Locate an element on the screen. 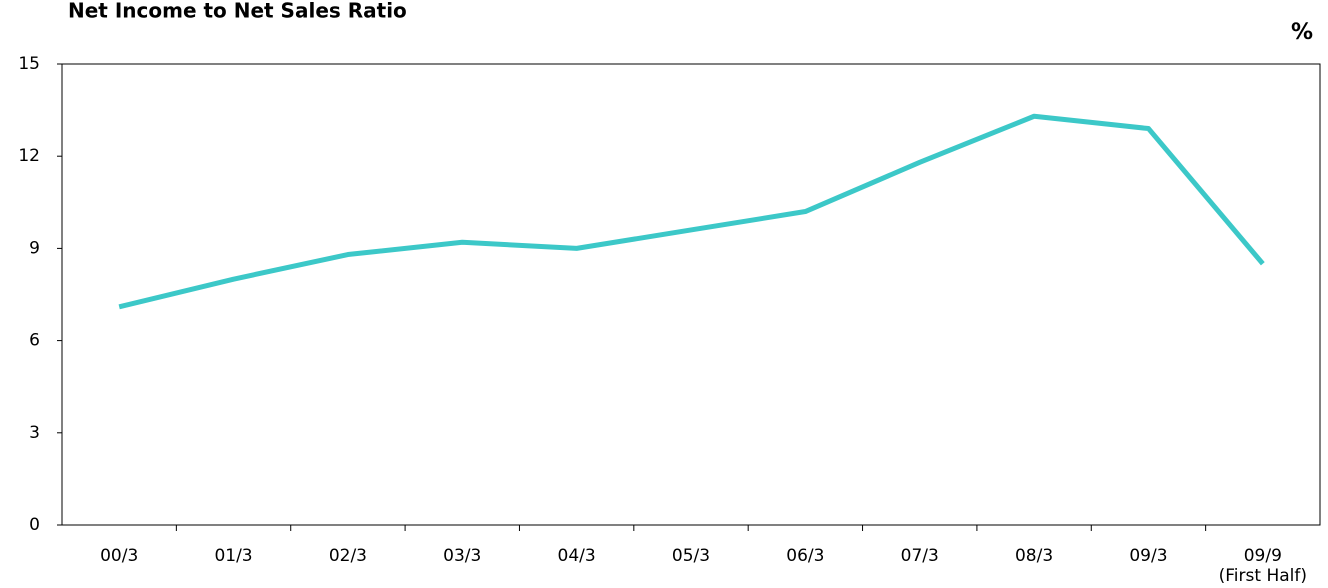  x-tick-label: 09/9 (First Half) is located at coordinates (1263, 566).